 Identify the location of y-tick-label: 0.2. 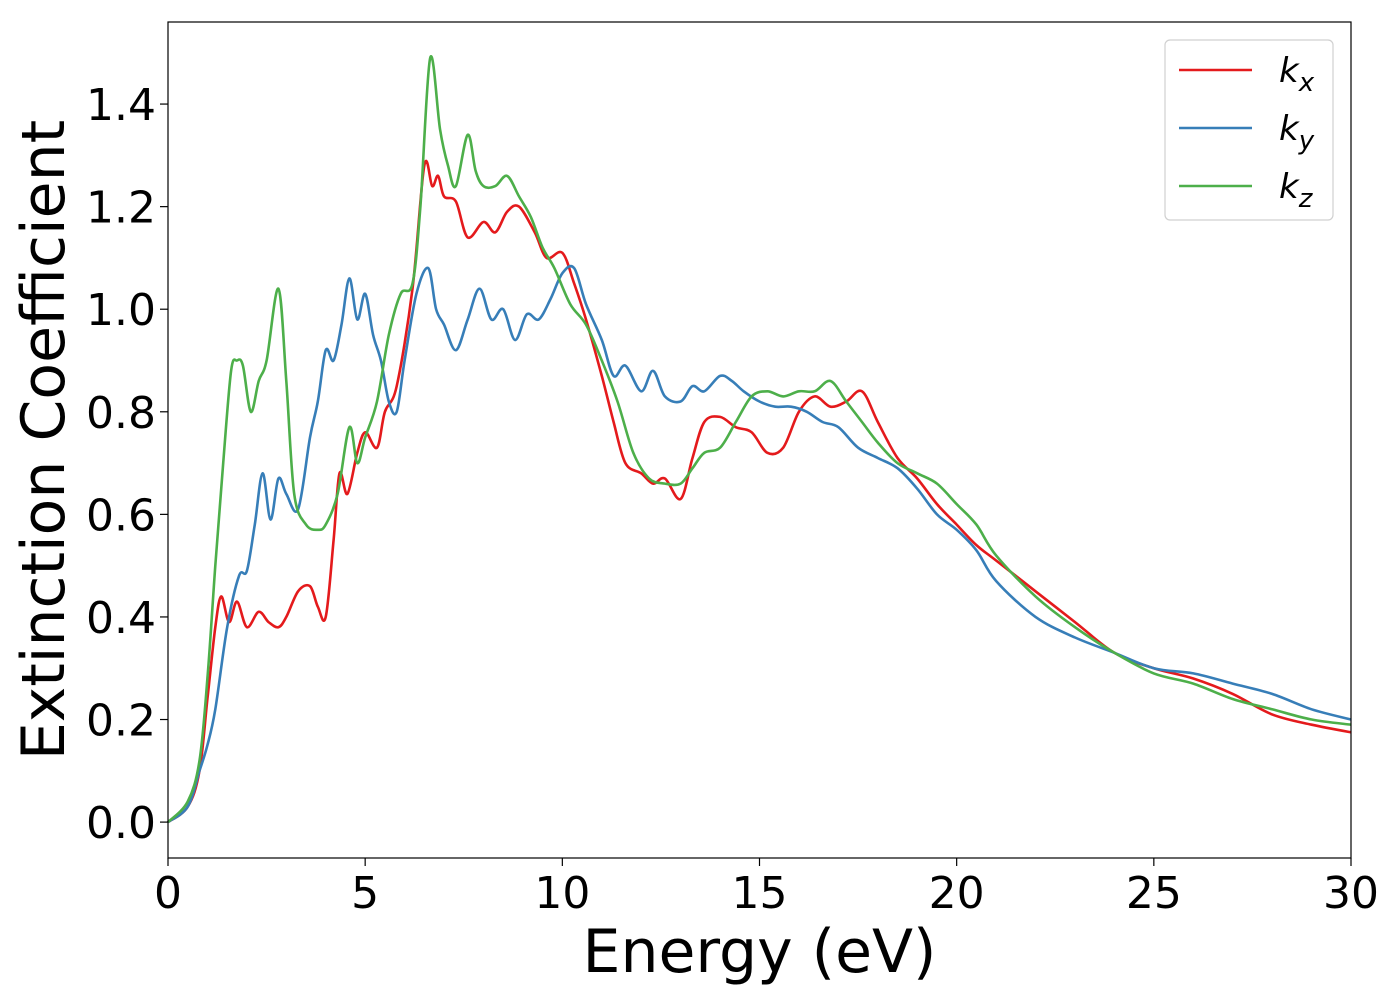
(121, 721).